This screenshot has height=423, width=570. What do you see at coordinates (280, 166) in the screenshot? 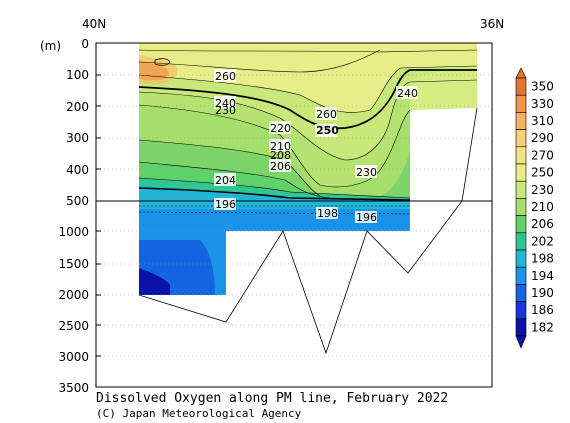
I see `contour-label: 206` at bounding box center [280, 166].